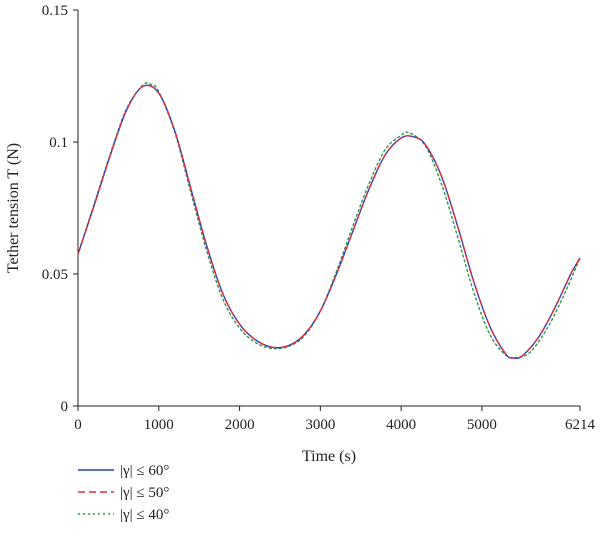 This screenshot has width=600, height=556. Describe the element at coordinates (320, 425) in the screenshot. I see `x-tick-label: 3000` at that location.